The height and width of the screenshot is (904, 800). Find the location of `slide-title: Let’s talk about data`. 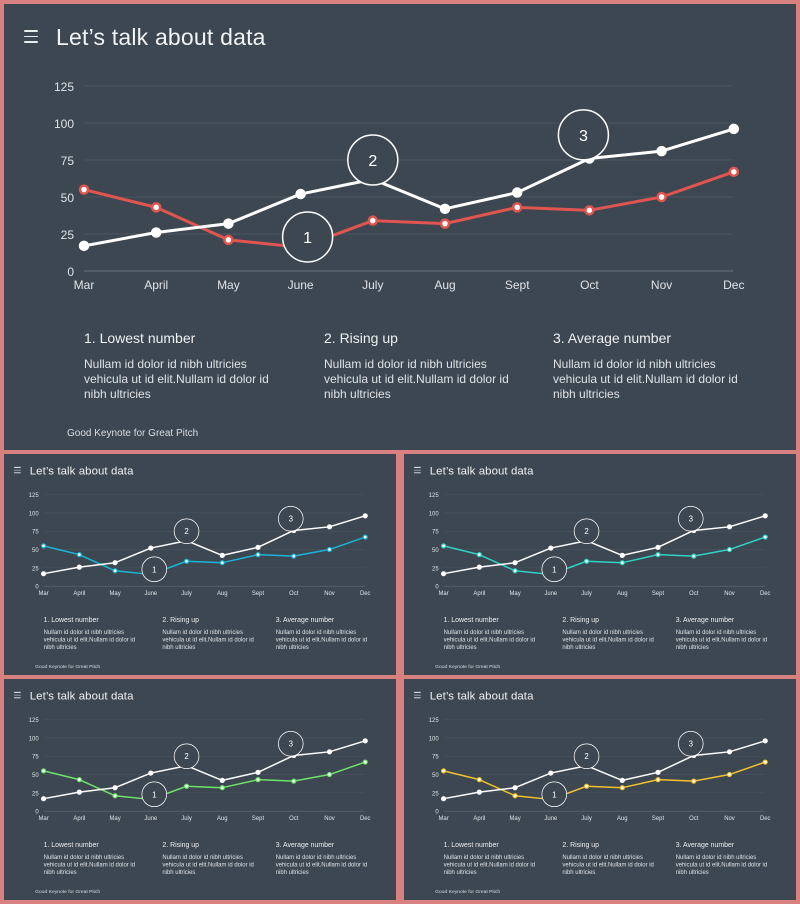

slide-title: Let’s talk about data is located at coordinates (481, 470).